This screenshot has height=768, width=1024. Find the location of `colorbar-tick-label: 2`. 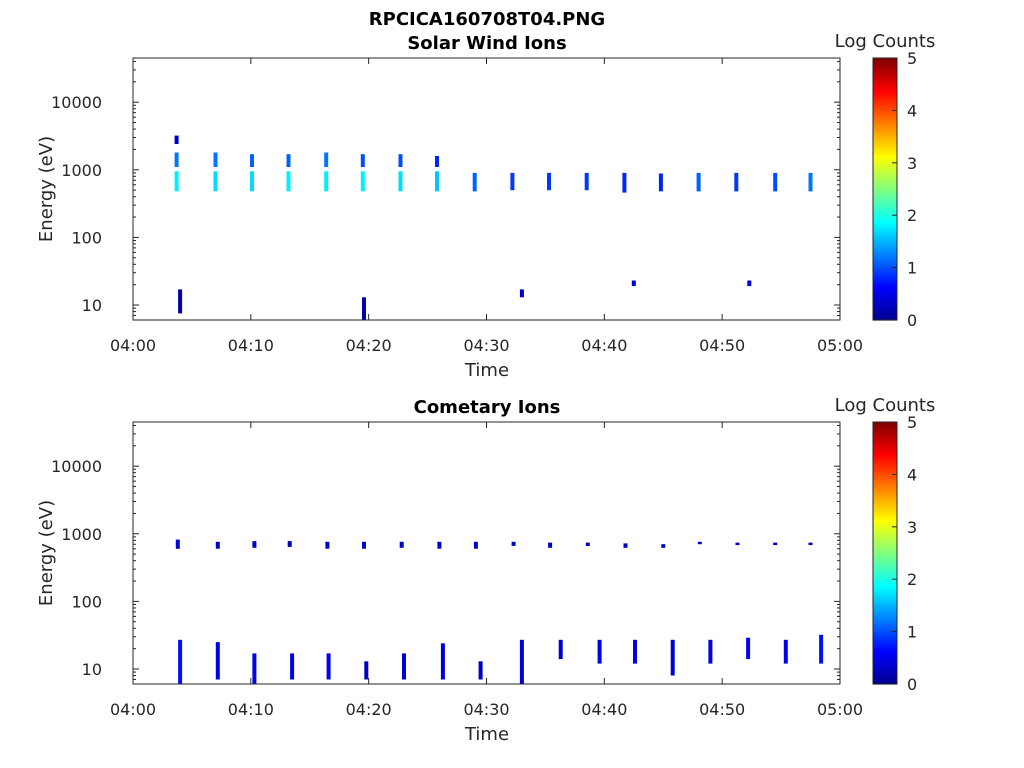

colorbar-tick-label: 2 is located at coordinates (912, 579).